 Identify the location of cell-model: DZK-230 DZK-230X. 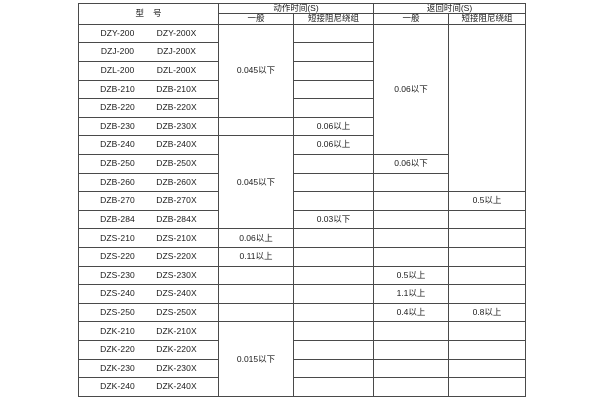
(148, 368).